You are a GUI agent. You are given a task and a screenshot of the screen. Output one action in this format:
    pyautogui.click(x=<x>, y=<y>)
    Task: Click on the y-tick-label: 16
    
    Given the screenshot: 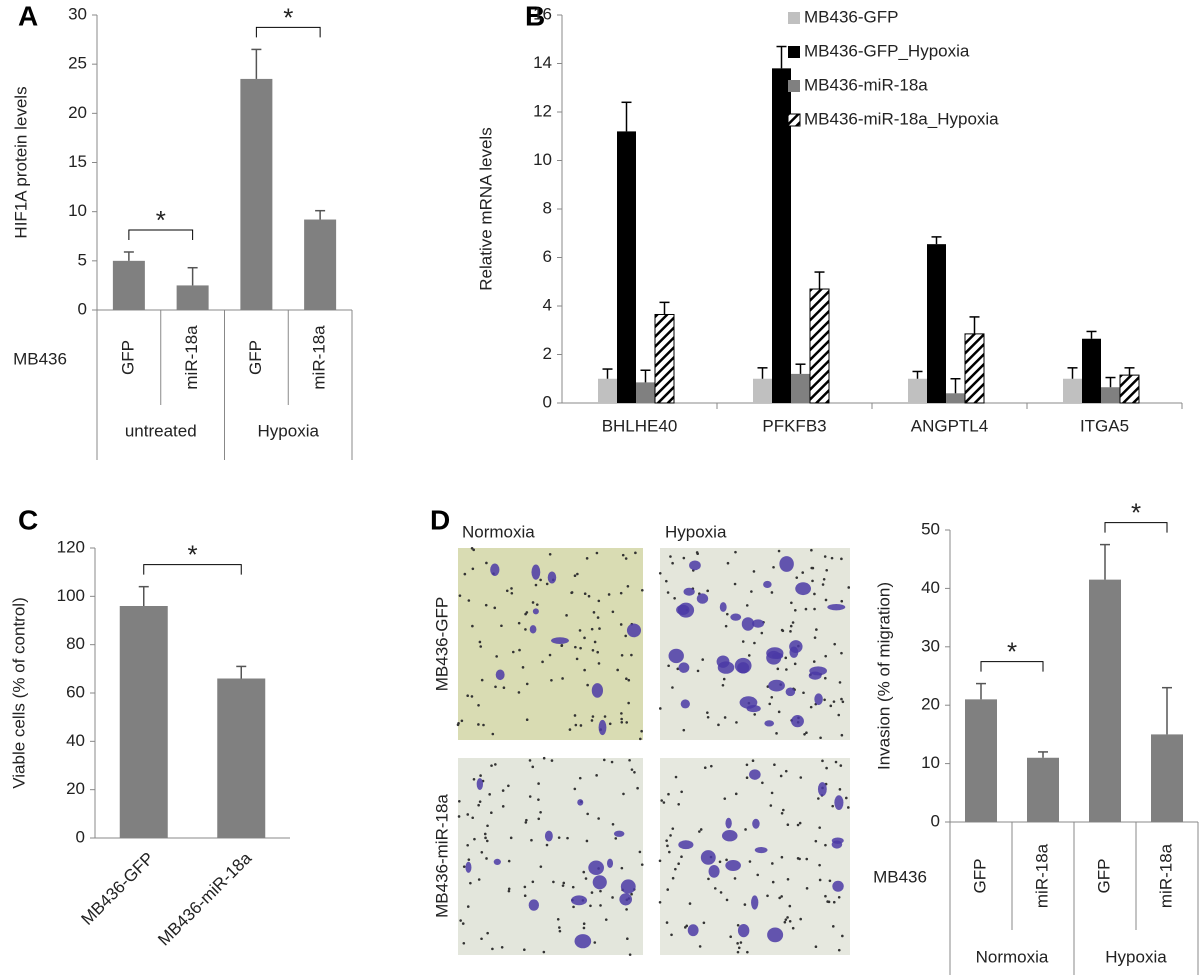 What is the action you would take?
    pyautogui.click(x=542, y=13)
    